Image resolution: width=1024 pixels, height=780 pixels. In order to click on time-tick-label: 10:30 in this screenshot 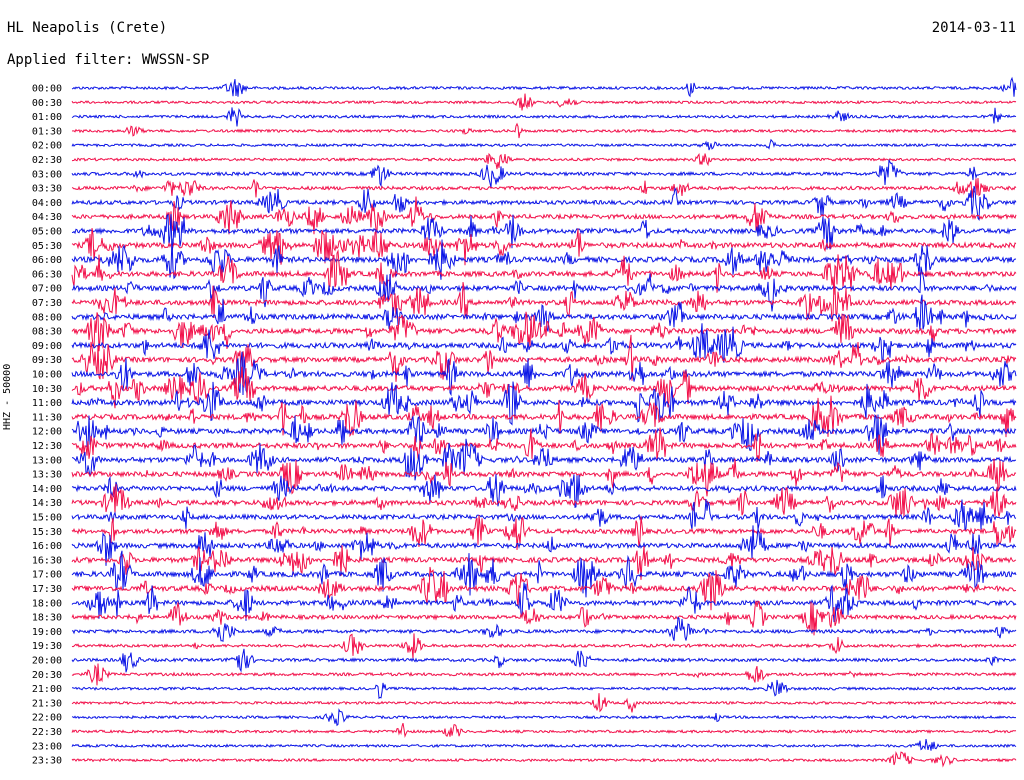, I will do `click(47, 389)`.